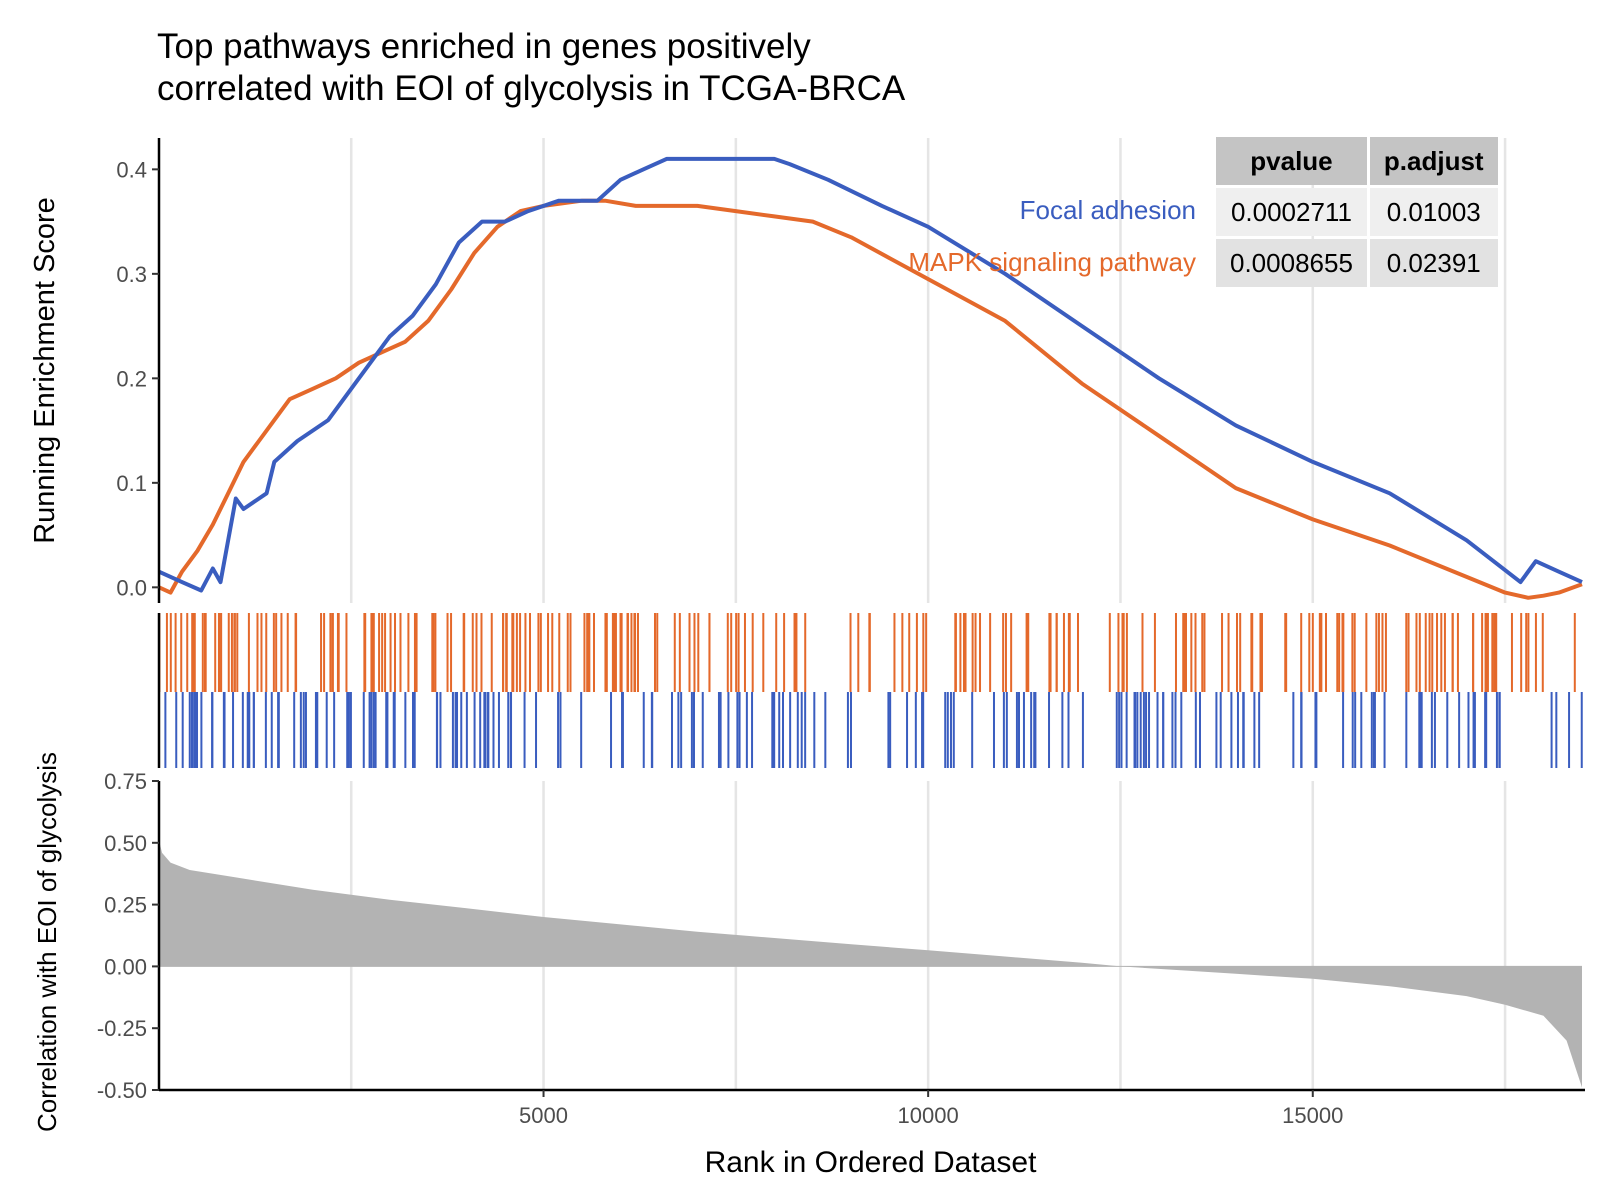 Image resolution: width=1600 pixels, height=1200 pixels. What do you see at coordinates (122, 1028) in the screenshot?
I see `y-tick-label: -0.25` at bounding box center [122, 1028].